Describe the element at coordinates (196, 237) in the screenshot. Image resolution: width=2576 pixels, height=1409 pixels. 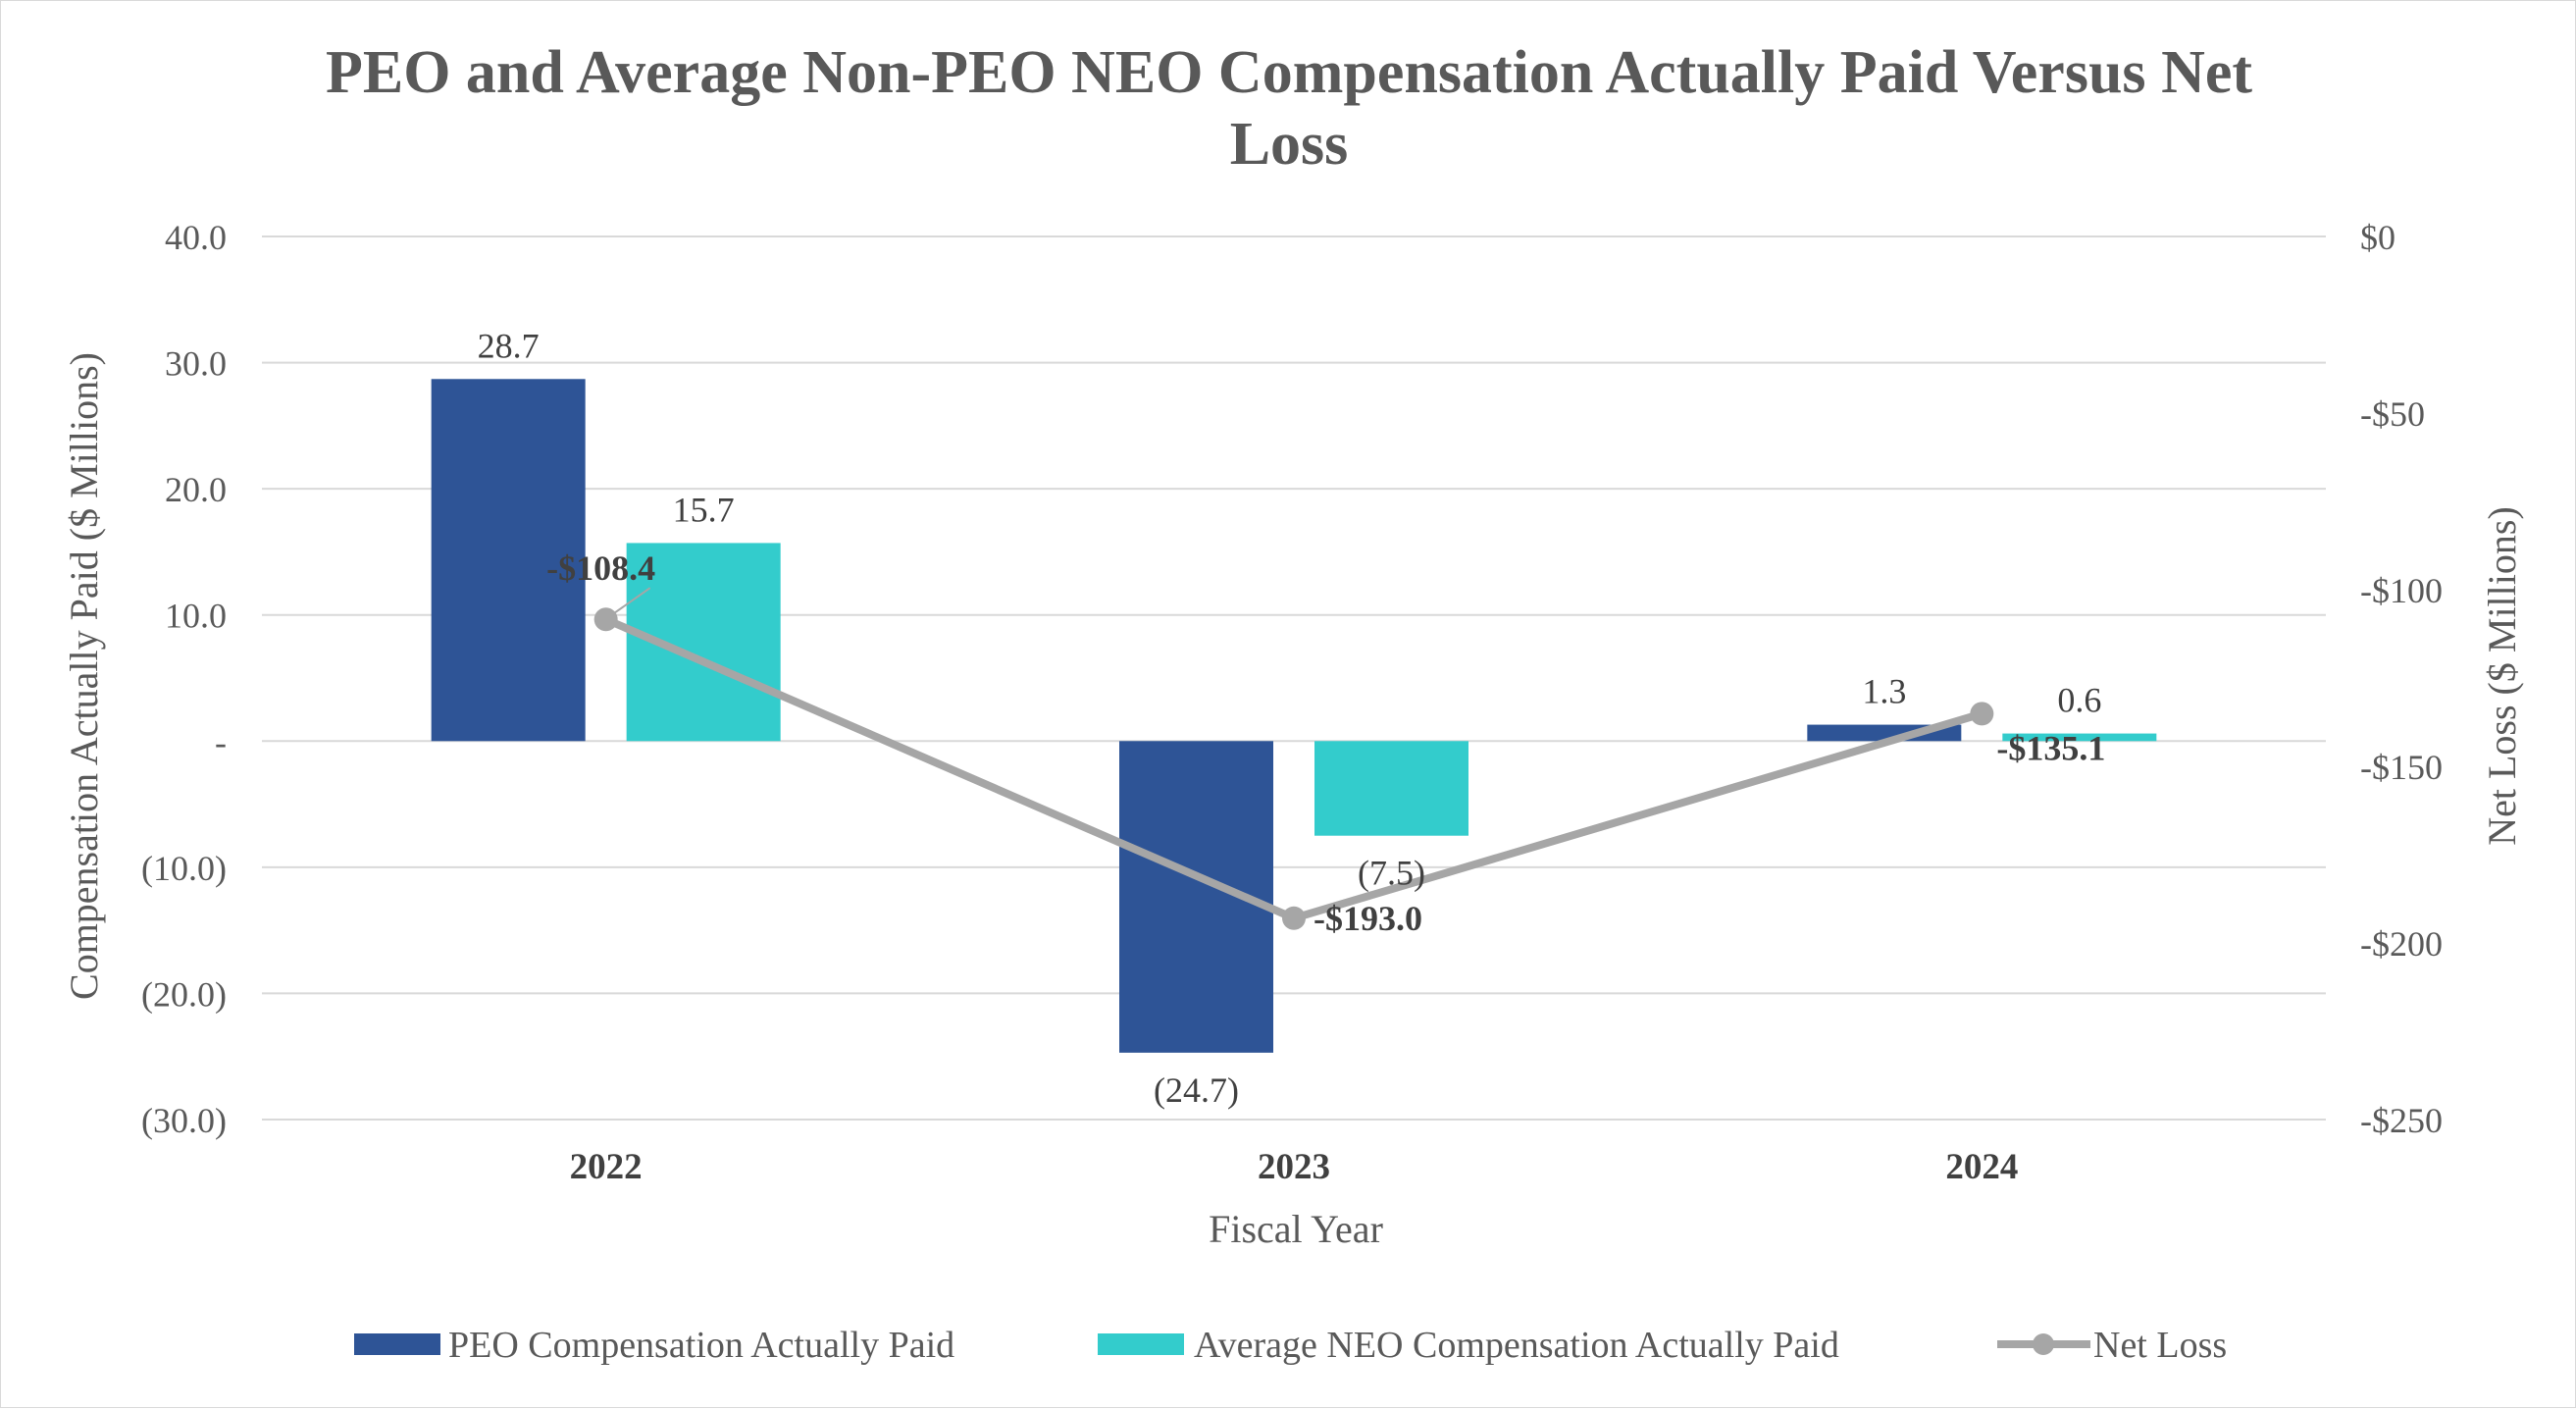
I see `y-tick-label: 40.0` at that location.